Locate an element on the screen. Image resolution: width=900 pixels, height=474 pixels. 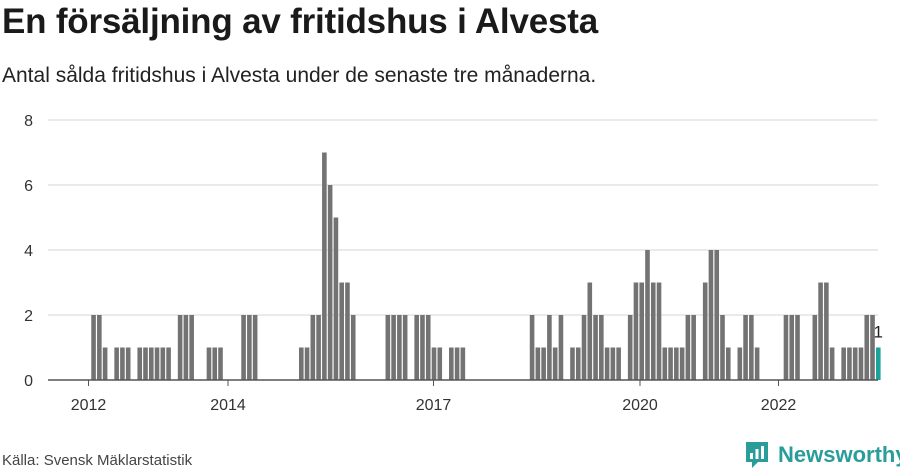
y-tick-label: 0 is located at coordinates (28, 381).